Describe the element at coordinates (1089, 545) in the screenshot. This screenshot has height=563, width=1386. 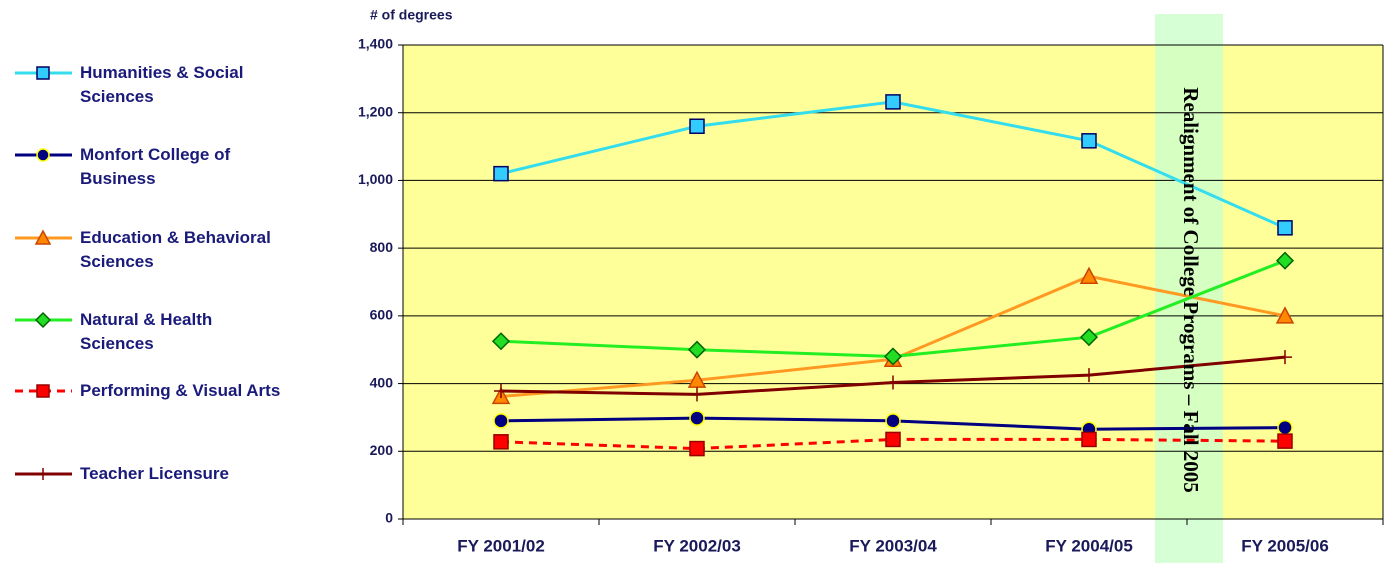
I see `x-tick-label: FY 2004/05` at that location.